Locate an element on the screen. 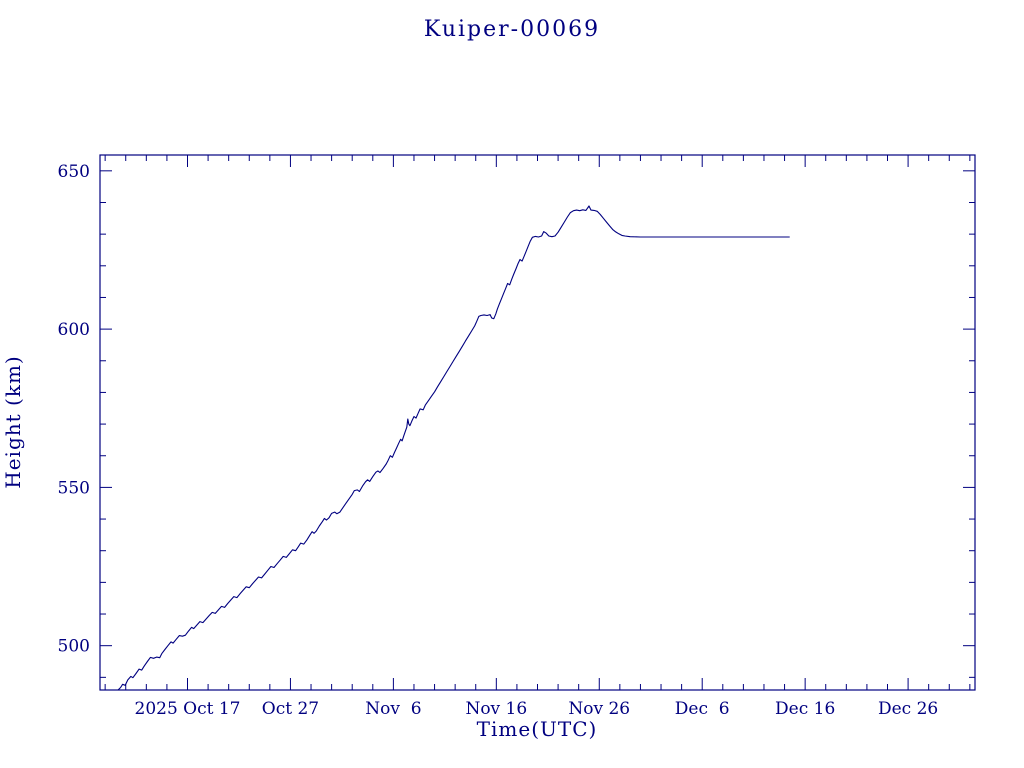 This screenshot has height=768, width=1024. x-tick-label: Dec 6 is located at coordinates (702, 709).